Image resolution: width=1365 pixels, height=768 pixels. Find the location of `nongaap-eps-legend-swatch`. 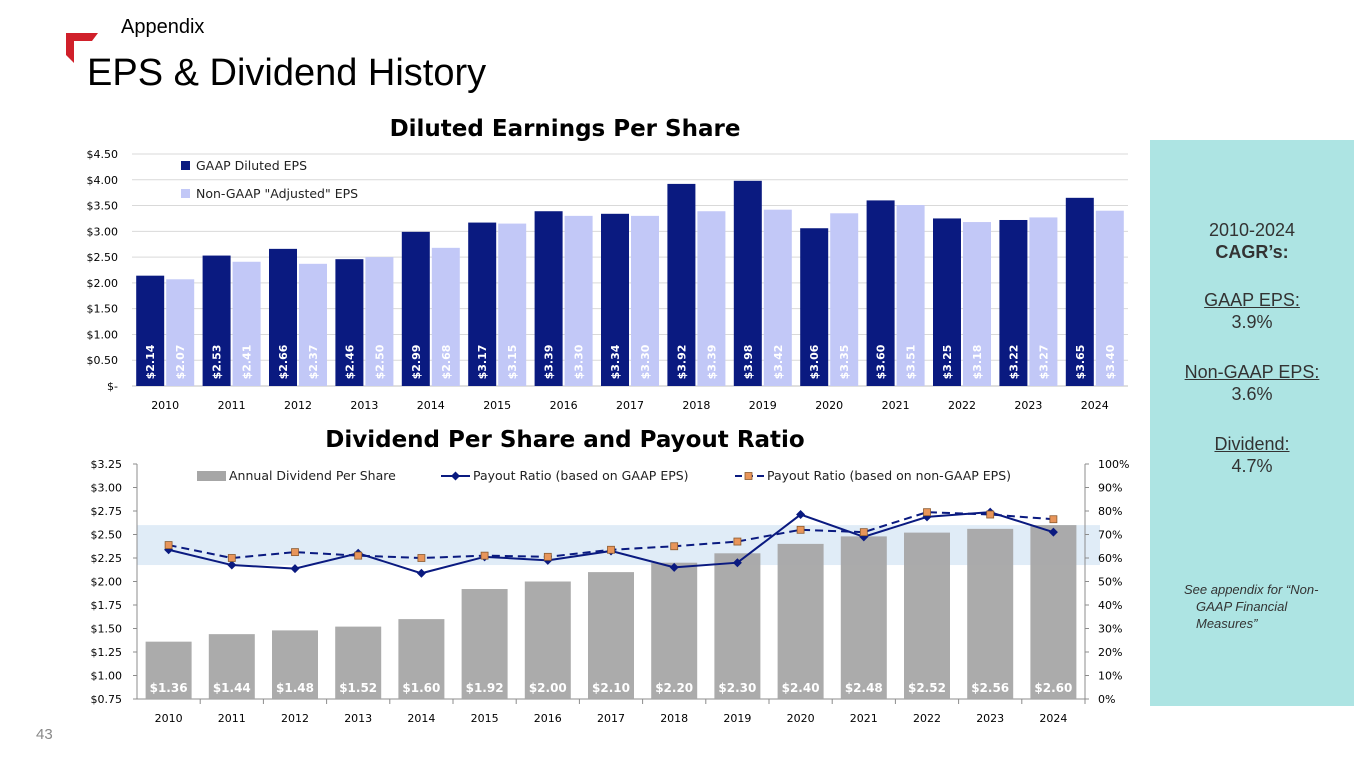

nongaap-eps-legend-swatch is located at coordinates (185, 193).